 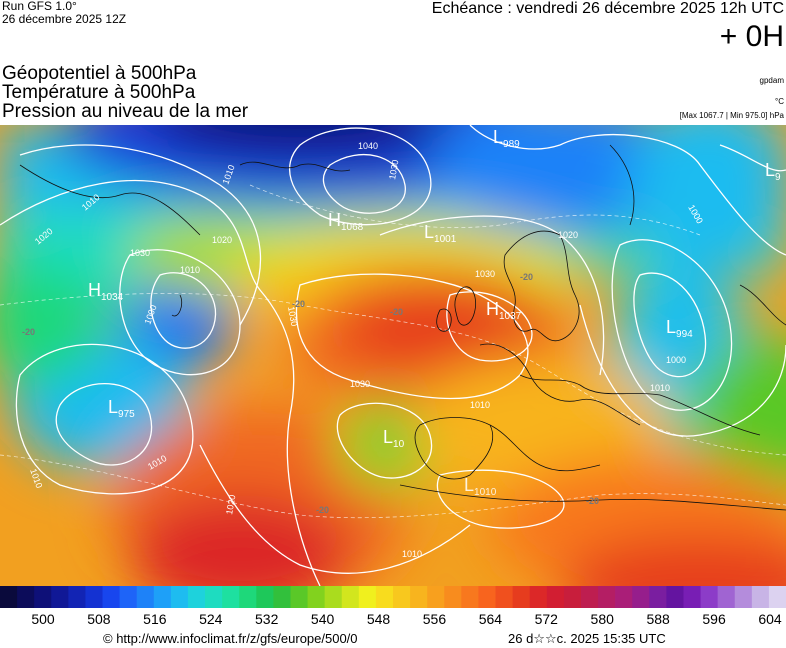 What do you see at coordinates (106, 291) in the screenshot?
I see `pressure-center-h-1034: H1034` at bounding box center [106, 291].